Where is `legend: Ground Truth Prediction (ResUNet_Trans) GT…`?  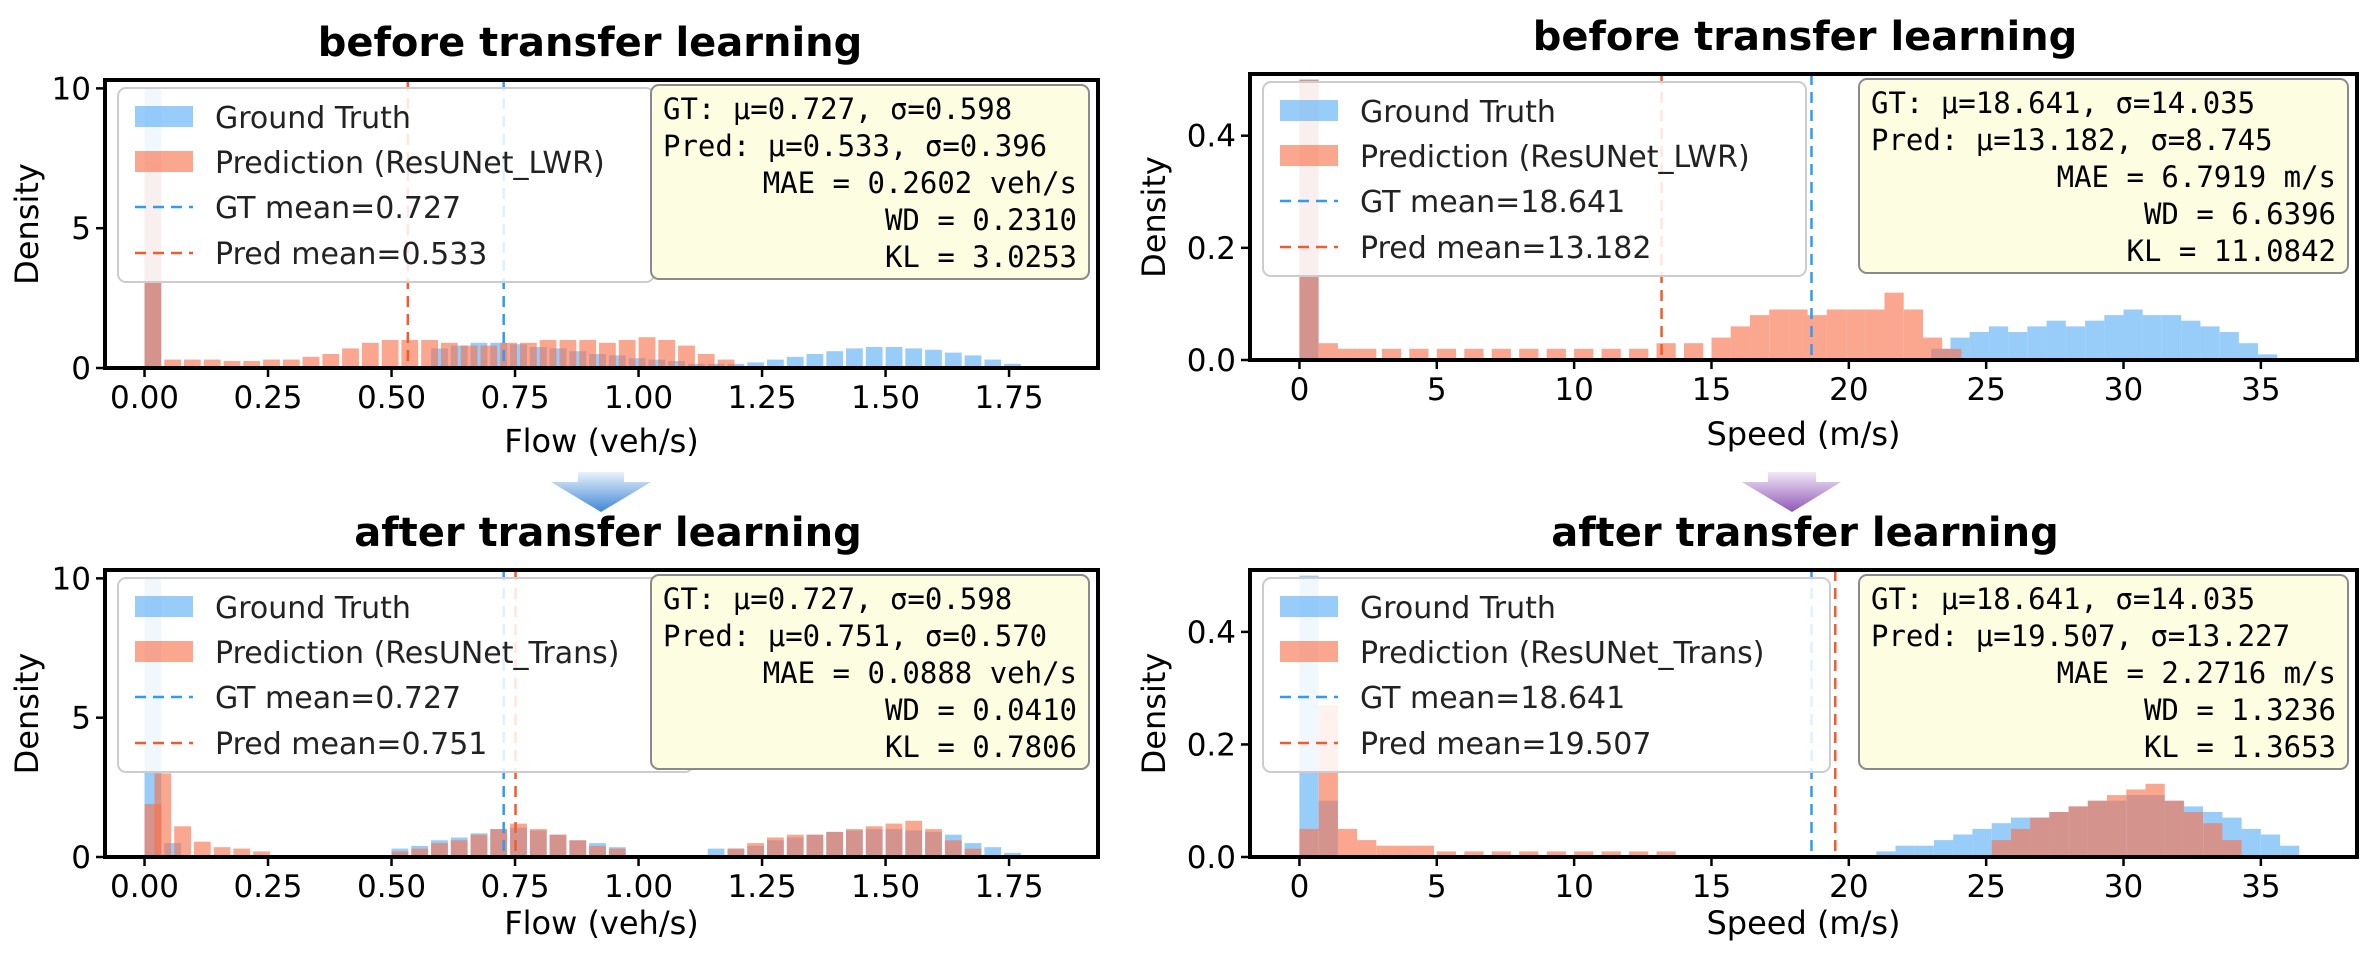
legend: Ground Truth Prediction (ResUNet_Trans) GT… is located at coordinates (1546, 675).